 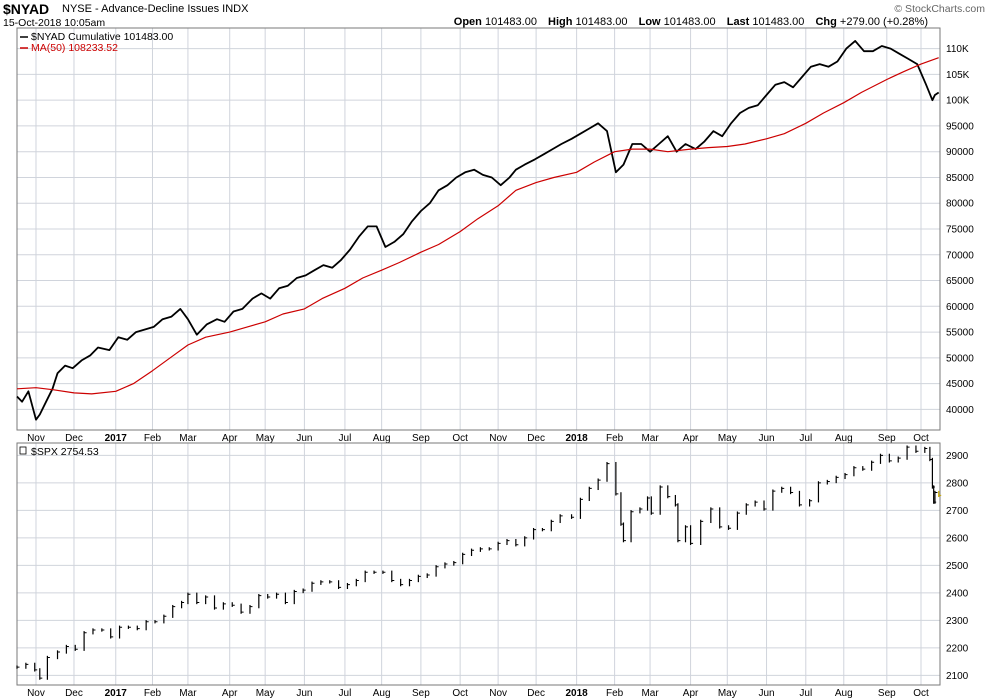 What do you see at coordinates (957, 511) in the screenshot?
I see `lower-y-tick-label: 2700` at bounding box center [957, 511].